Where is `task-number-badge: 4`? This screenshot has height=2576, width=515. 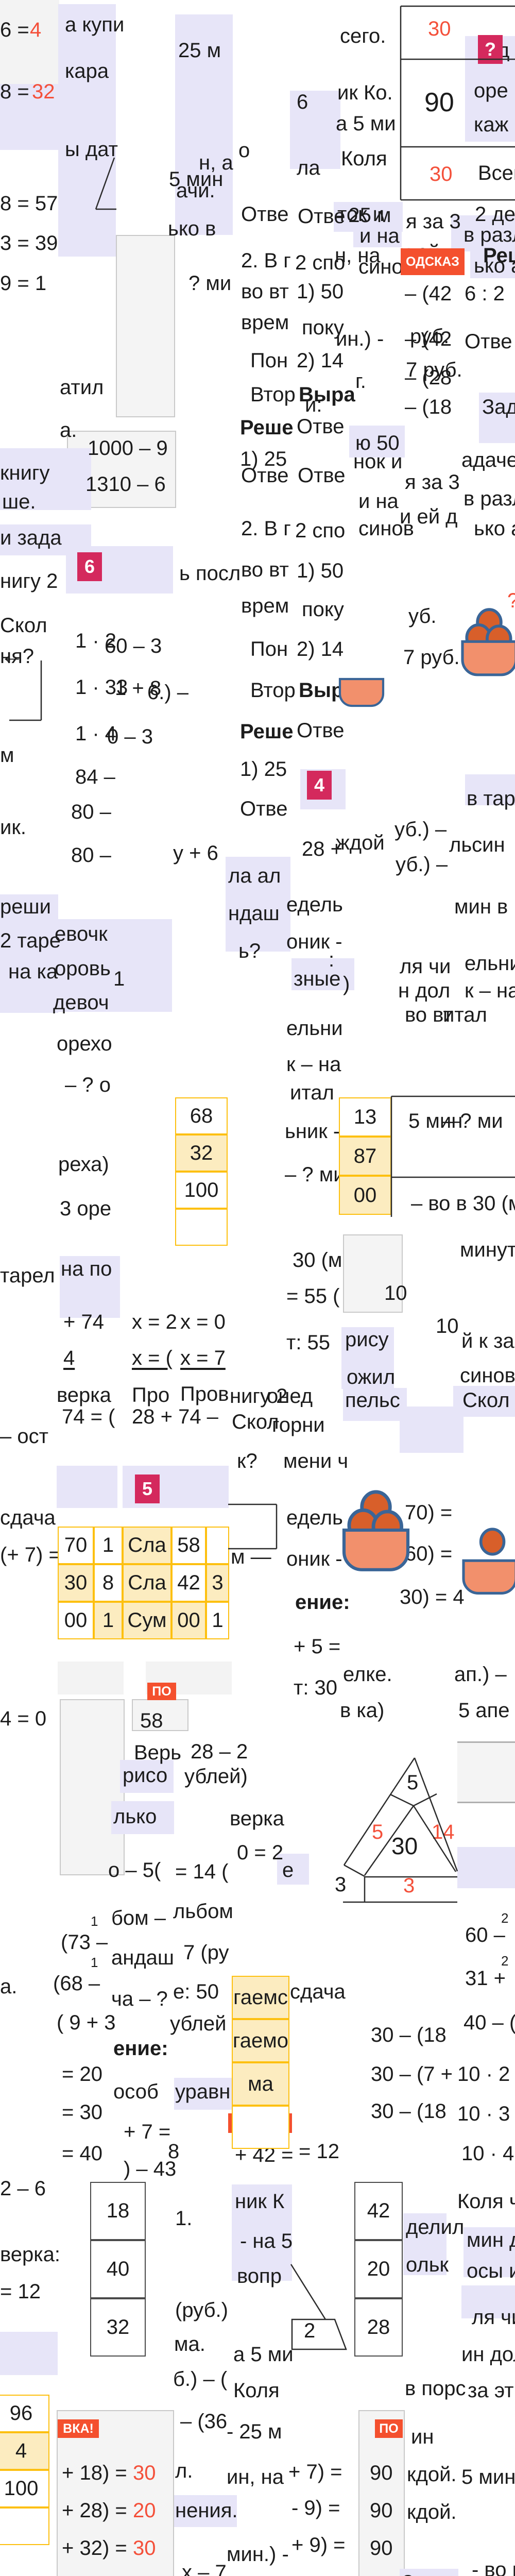 task-number-badge: 4 is located at coordinates (319, 785).